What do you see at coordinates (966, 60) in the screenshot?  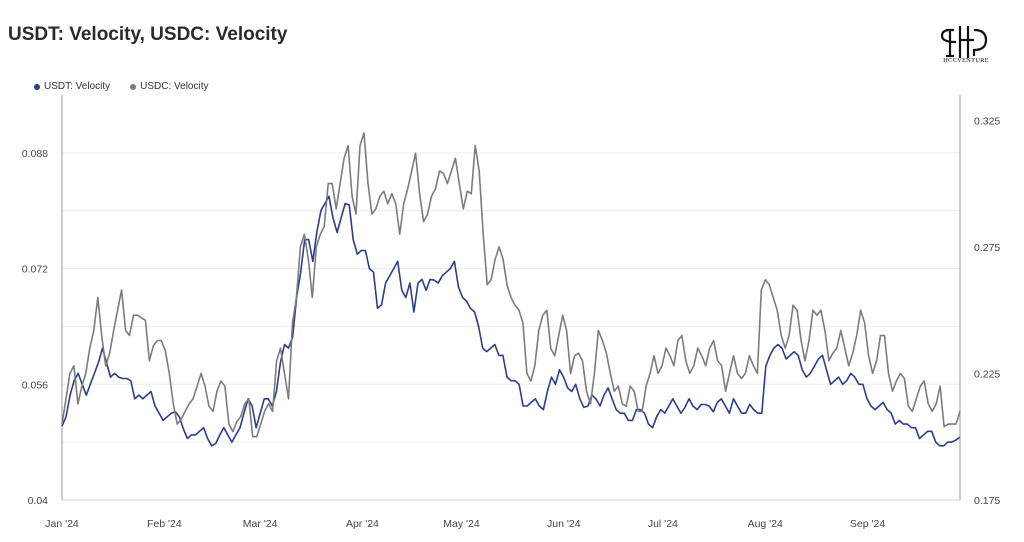 I see `brand-logo-text: HCCVENTURE` at bounding box center [966, 60].